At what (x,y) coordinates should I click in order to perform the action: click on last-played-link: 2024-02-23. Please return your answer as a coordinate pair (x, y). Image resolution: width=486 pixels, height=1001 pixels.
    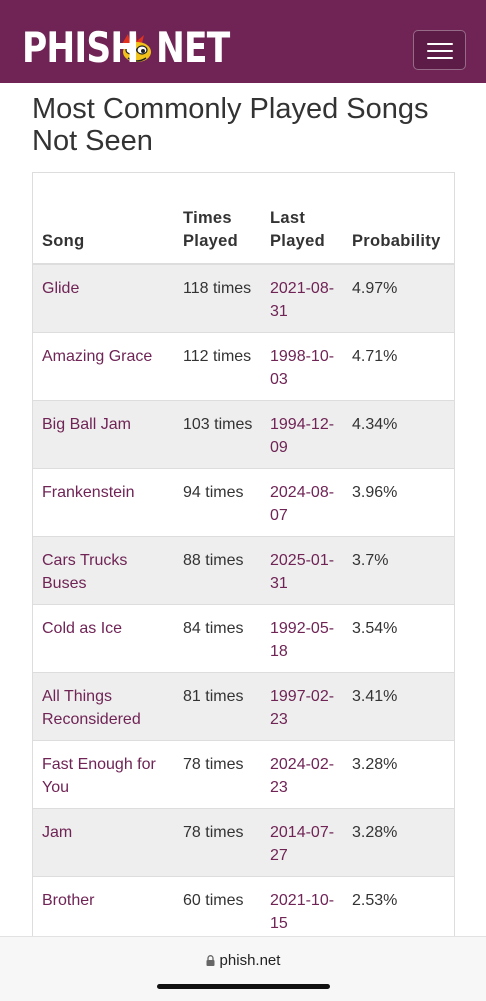
    Looking at the image, I should click on (302, 774).